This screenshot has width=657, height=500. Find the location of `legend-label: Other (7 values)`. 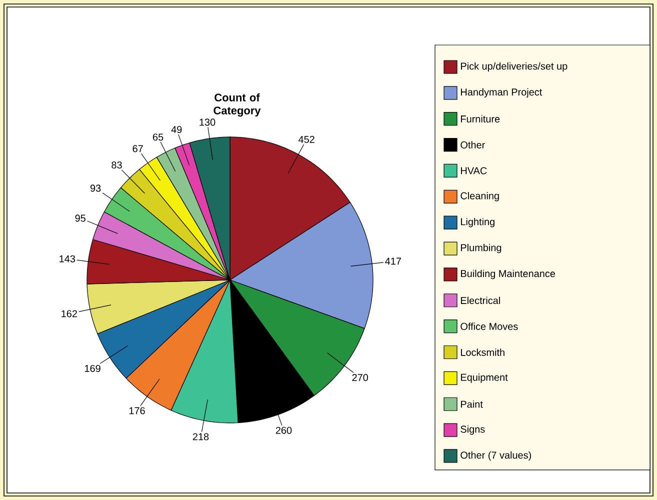

legend-label: Other (7 values) is located at coordinates (495, 456).